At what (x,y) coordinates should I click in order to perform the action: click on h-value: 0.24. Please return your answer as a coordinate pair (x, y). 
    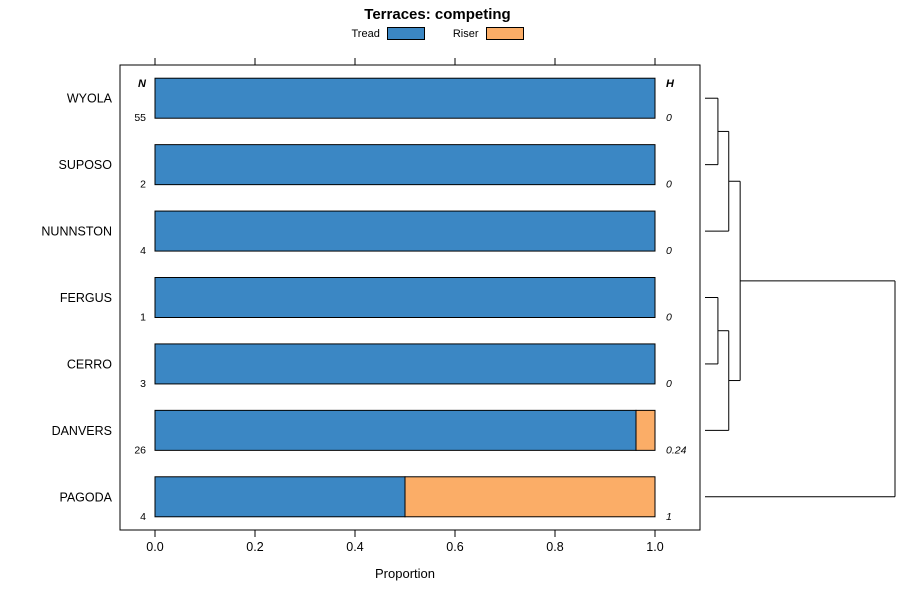
    Looking at the image, I should click on (676, 450).